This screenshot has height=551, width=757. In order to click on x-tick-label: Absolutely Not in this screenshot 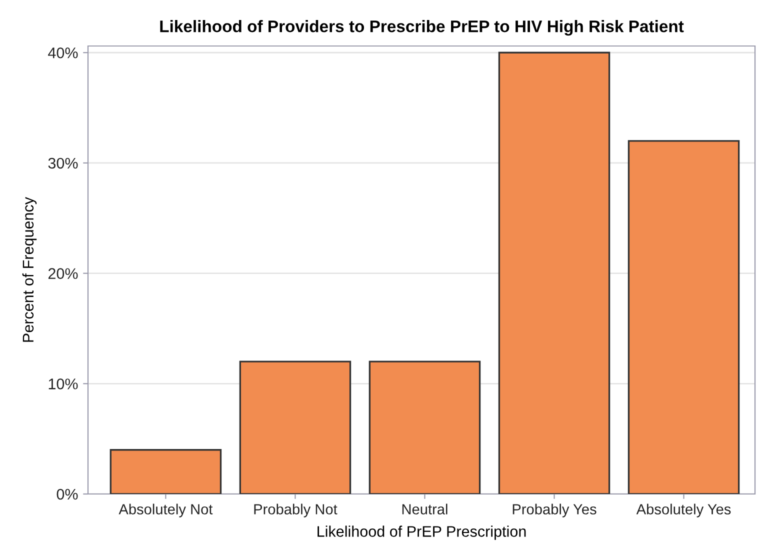, I will do `click(165, 511)`.